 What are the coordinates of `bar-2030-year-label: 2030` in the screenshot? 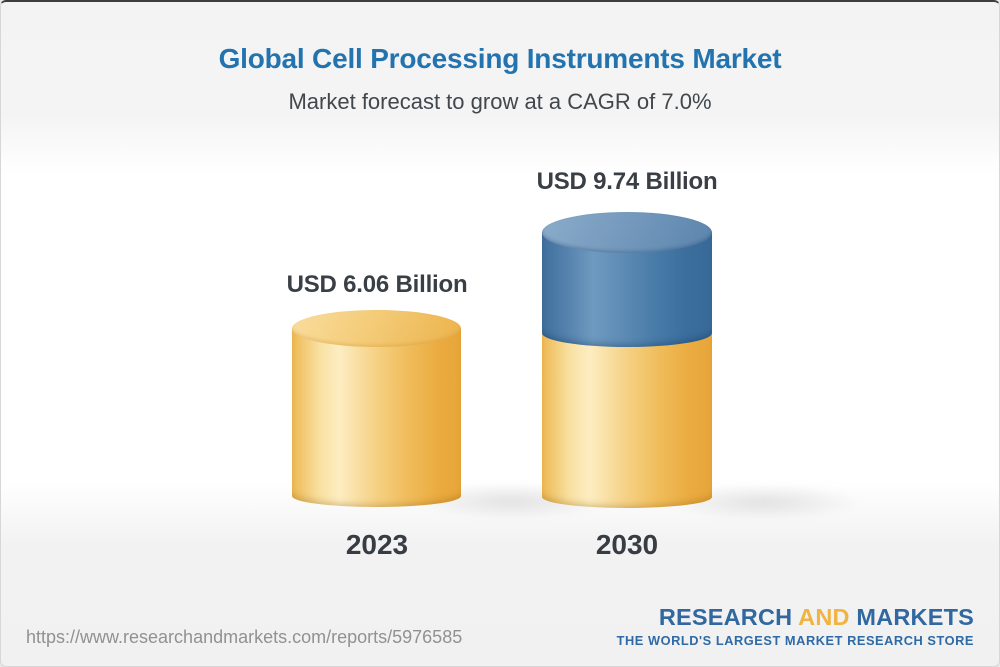 It's located at (627, 544).